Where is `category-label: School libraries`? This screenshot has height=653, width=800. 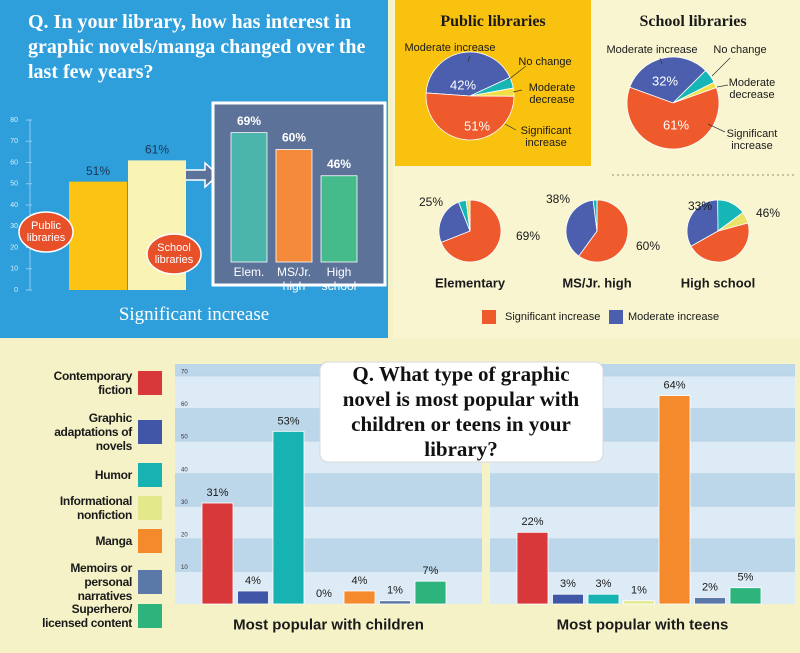 category-label: School libraries is located at coordinates (174, 254).